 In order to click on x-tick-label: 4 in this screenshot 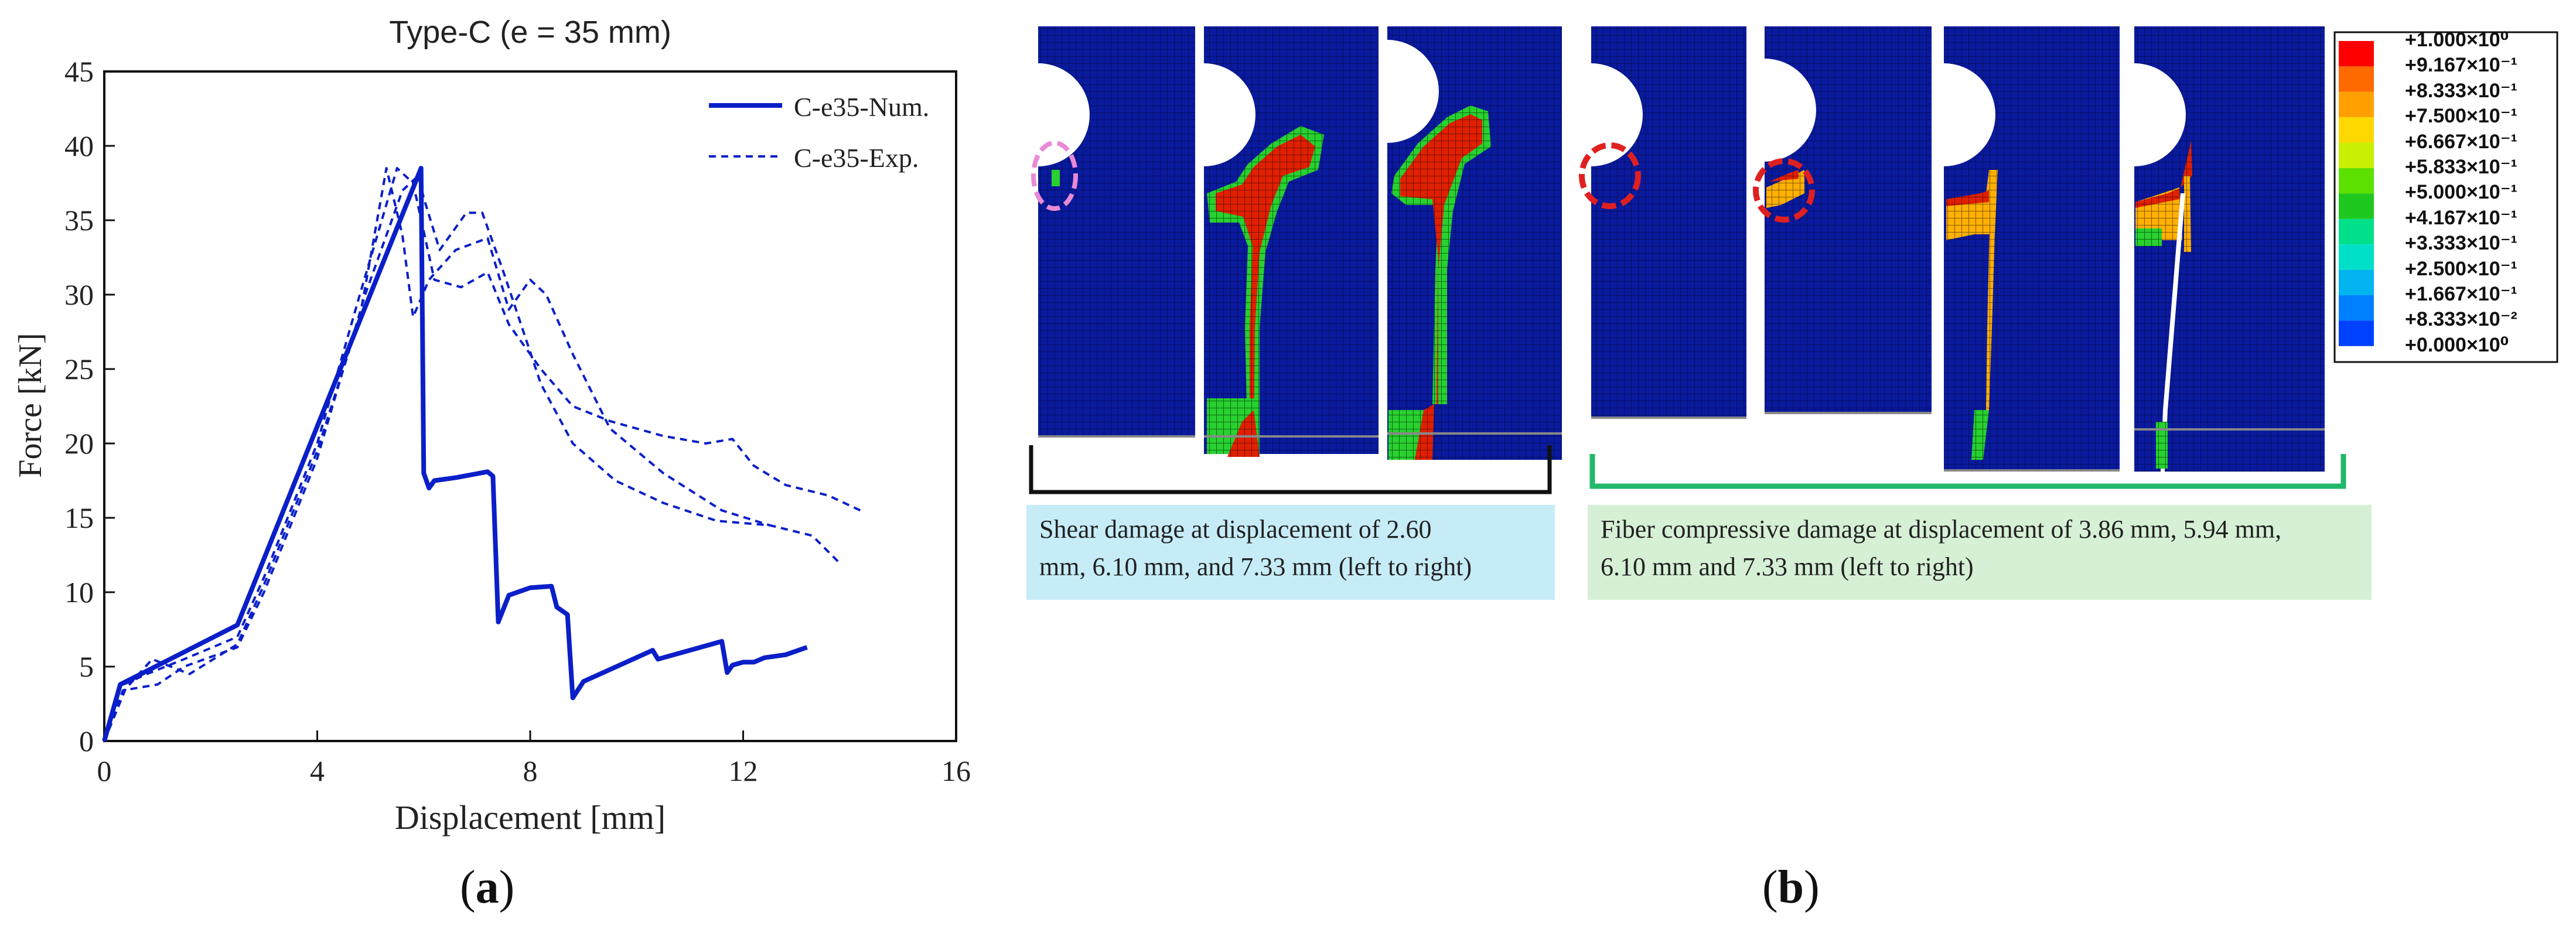, I will do `click(317, 770)`.